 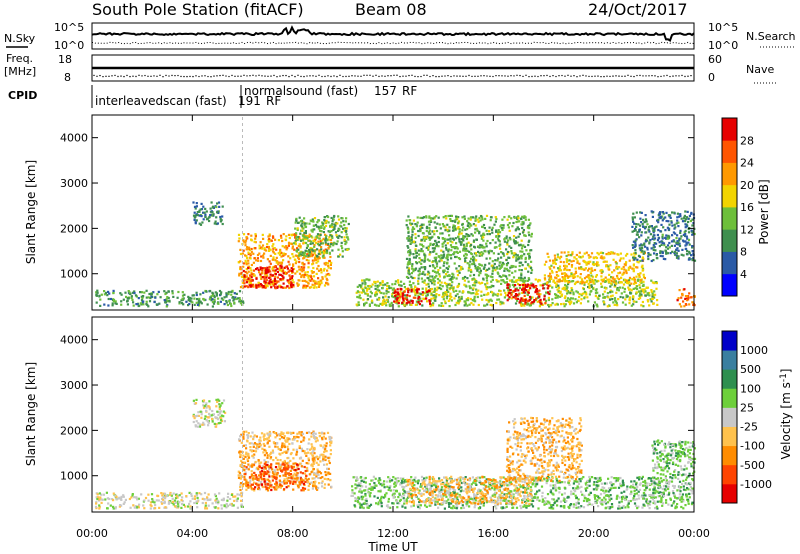 I want to click on colorbar-tick-label: 12, so click(x=747, y=229).